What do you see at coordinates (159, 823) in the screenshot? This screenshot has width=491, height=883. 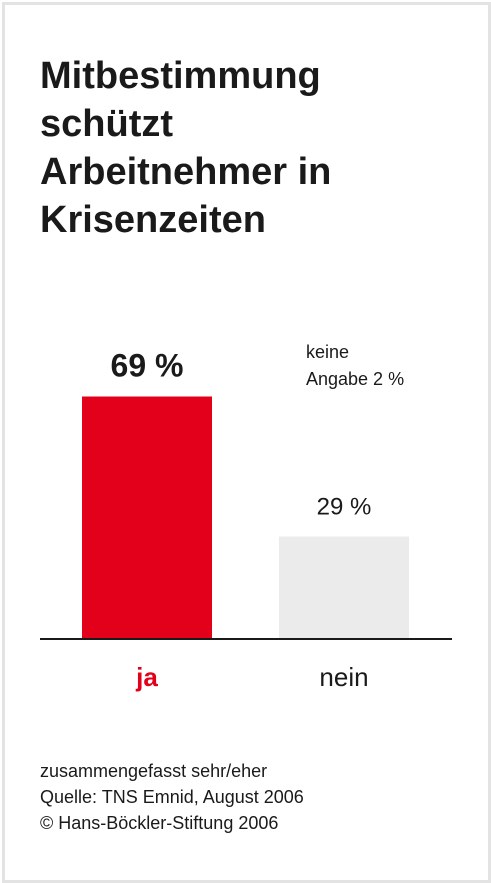 I see `copyright-text: © Hans-Böckler-Stiftung 2006` at bounding box center [159, 823].